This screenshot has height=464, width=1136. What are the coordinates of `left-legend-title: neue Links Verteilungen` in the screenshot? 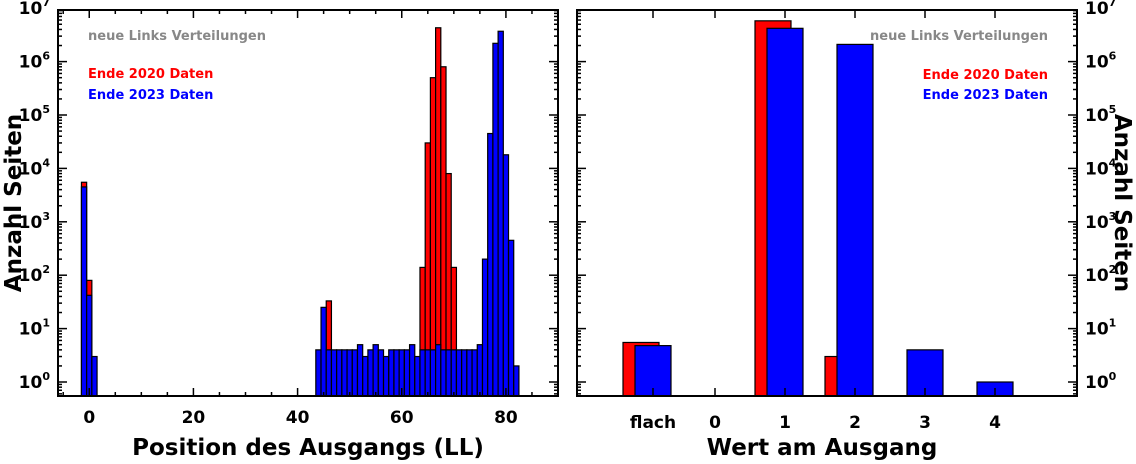 It's located at (177, 36).